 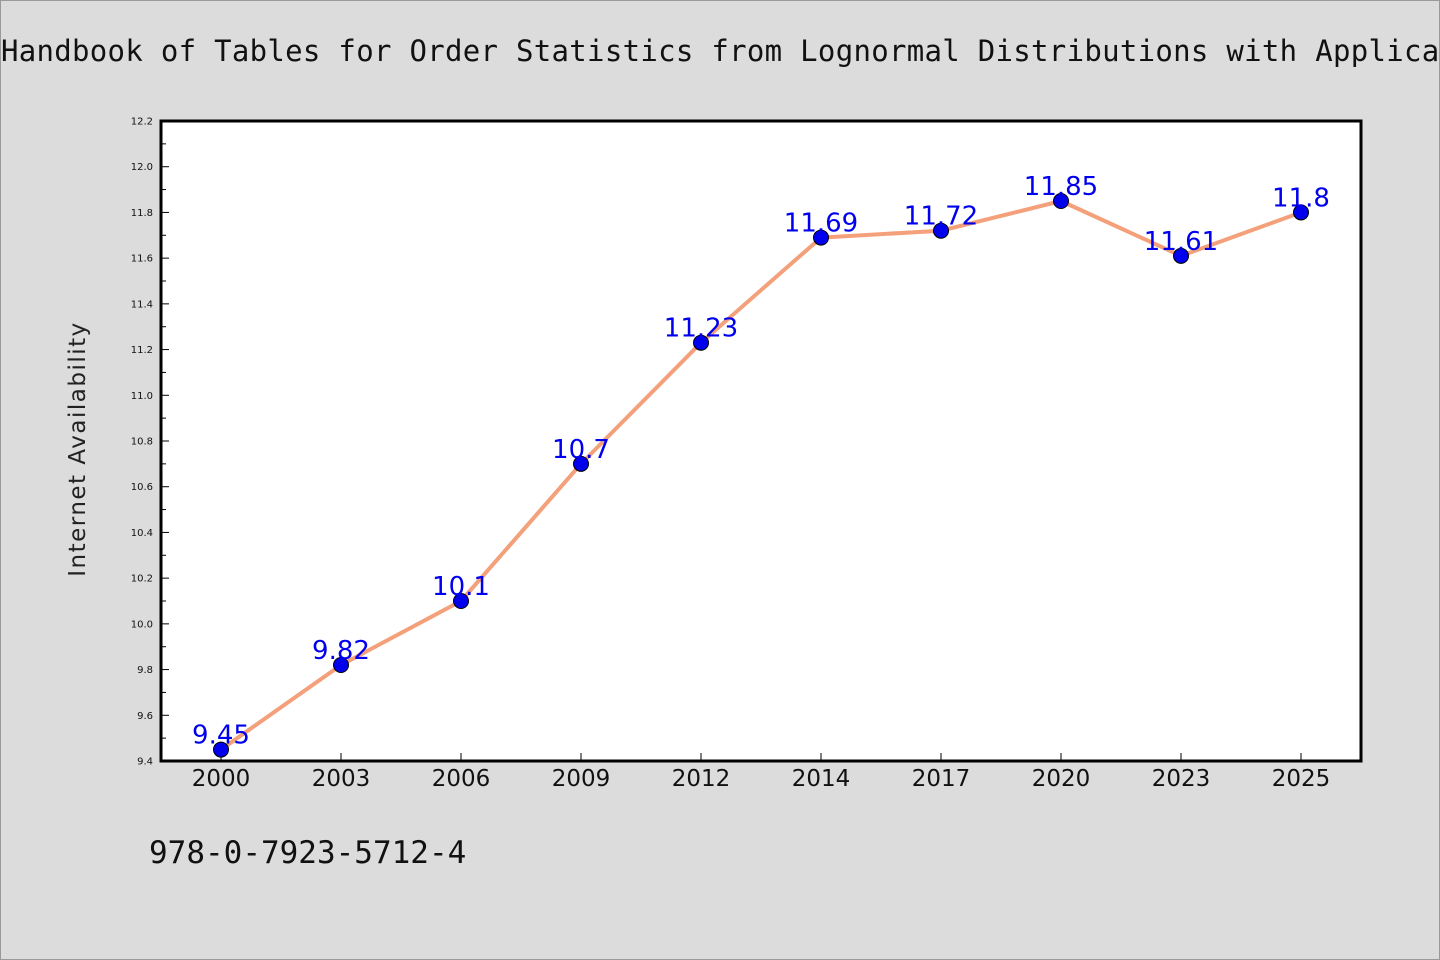 What do you see at coordinates (341, 779) in the screenshot?
I see `x-tick-label: 2003` at bounding box center [341, 779].